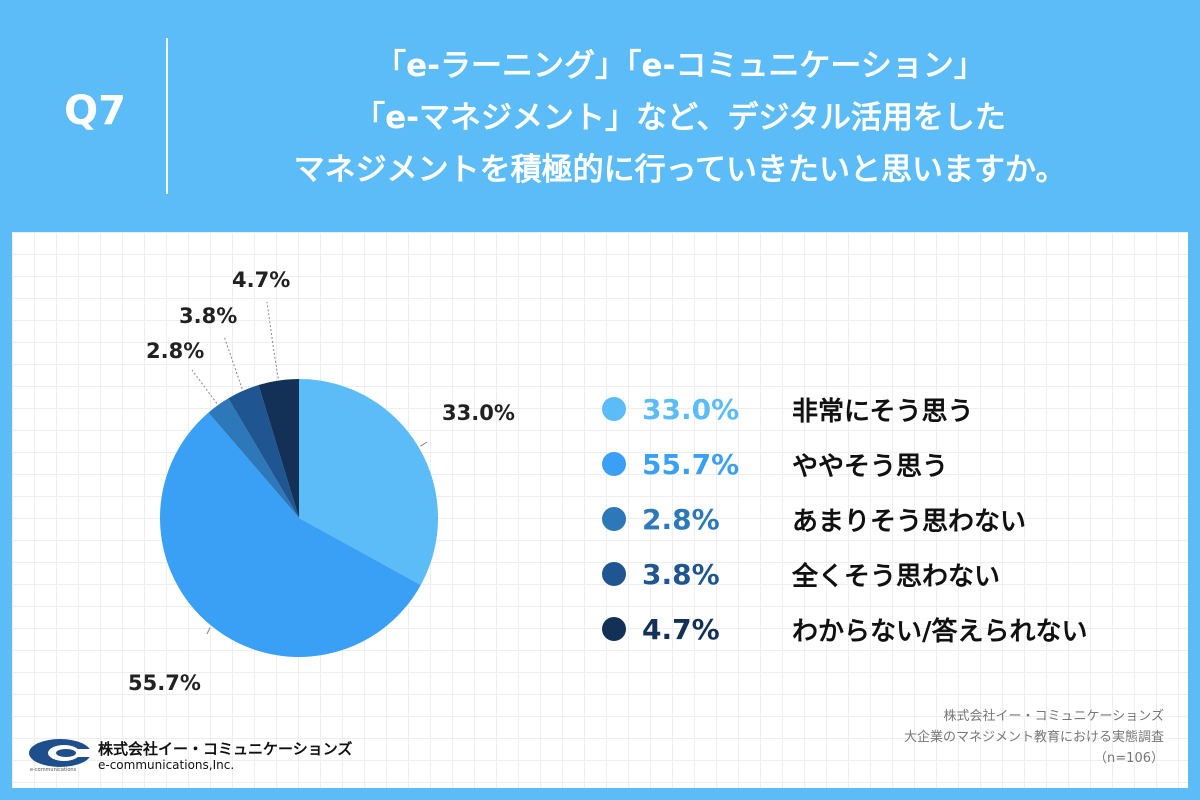  I want to click on question-number: Q7, so click(95, 111).